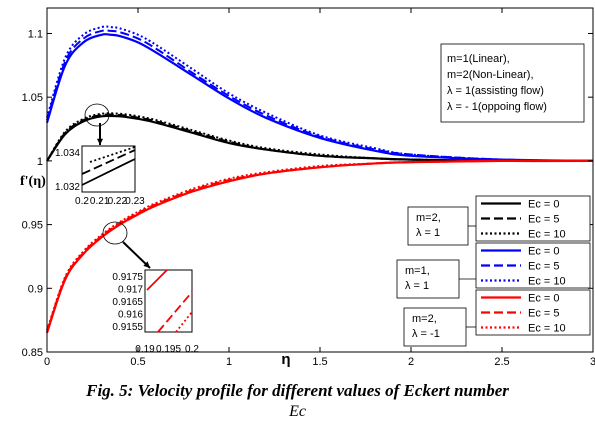 Image resolution: width=595 pixels, height=431 pixels. Describe the element at coordinates (497, 107) in the screenshot. I see `annotation-line-4: λ = - 1(oppoing flow)` at that location.